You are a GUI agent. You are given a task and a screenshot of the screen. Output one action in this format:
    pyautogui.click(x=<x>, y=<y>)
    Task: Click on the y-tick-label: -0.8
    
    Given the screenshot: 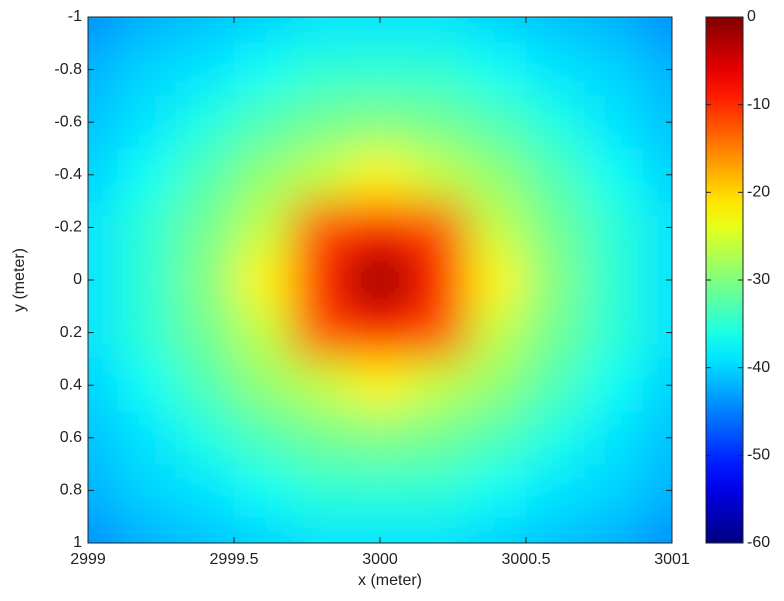 What is the action you would take?
    pyautogui.click(x=68, y=69)
    